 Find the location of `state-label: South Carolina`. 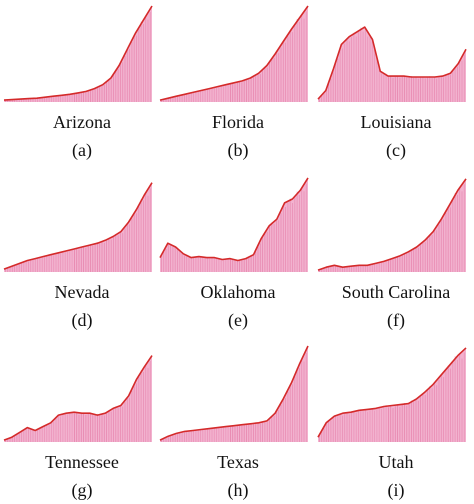

state-label: South Carolina is located at coordinates (396, 292).